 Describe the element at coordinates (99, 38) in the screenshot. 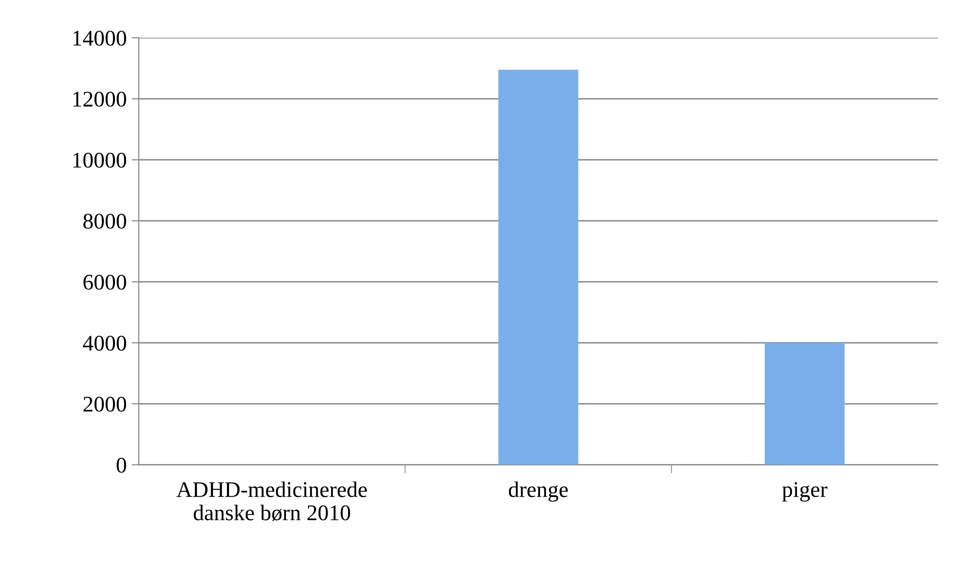

I see `y-tick-label: 14000` at that location.